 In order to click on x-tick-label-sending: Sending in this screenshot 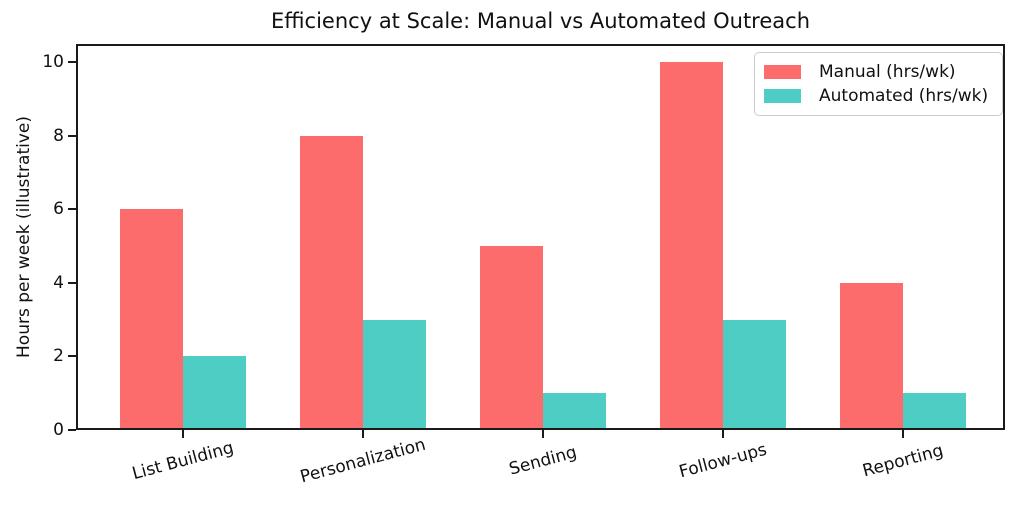, I will do `click(543, 461)`.